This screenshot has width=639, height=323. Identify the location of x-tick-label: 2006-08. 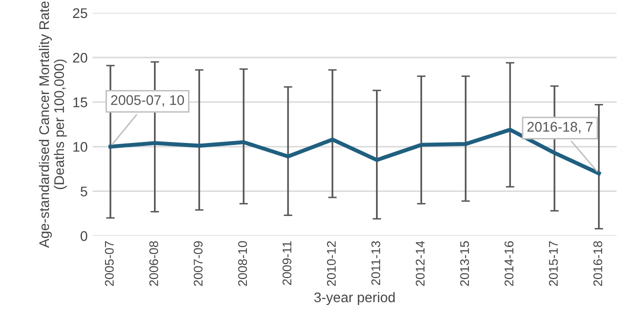
(153, 263).